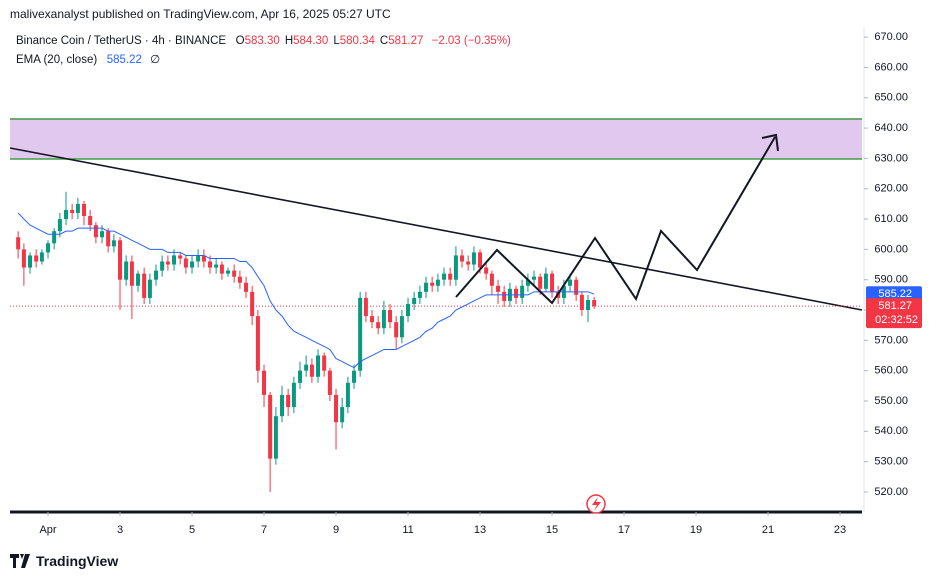 The height and width of the screenshot is (579, 939). I want to click on y-tick-label: 630.00, so click(891, 158).